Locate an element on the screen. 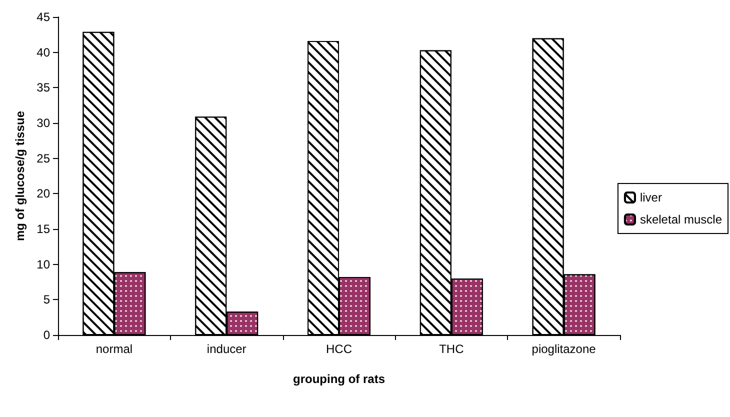  x-tick-label: inducer is located at coordinates (226, 349).